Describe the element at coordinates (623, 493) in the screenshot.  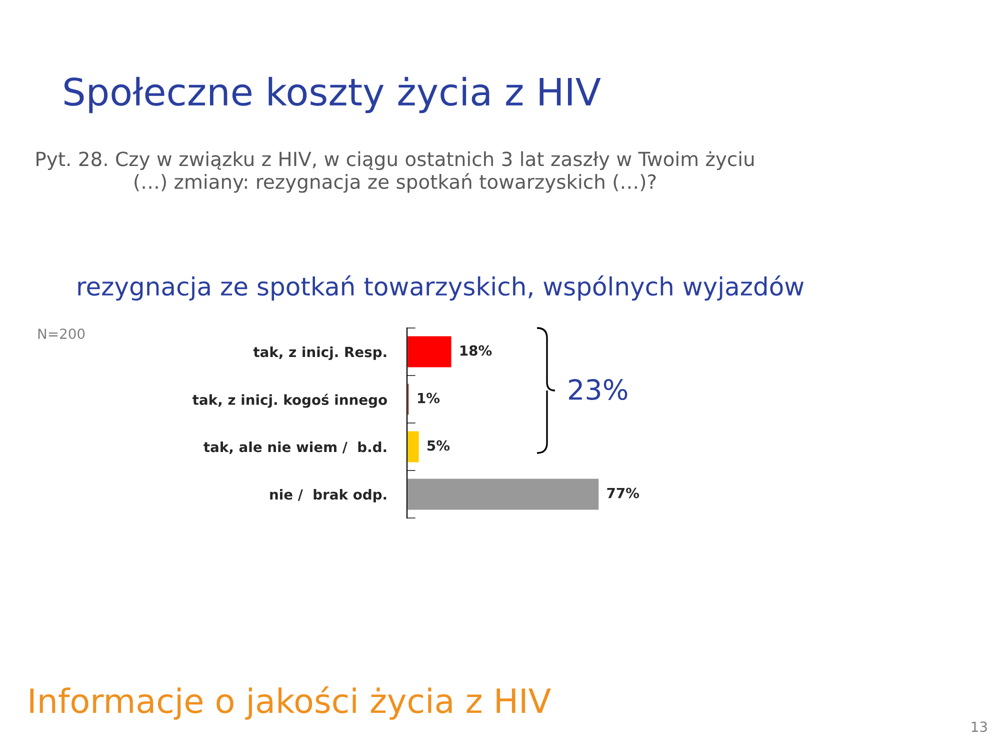
I see `data-label: 77%` at that location.